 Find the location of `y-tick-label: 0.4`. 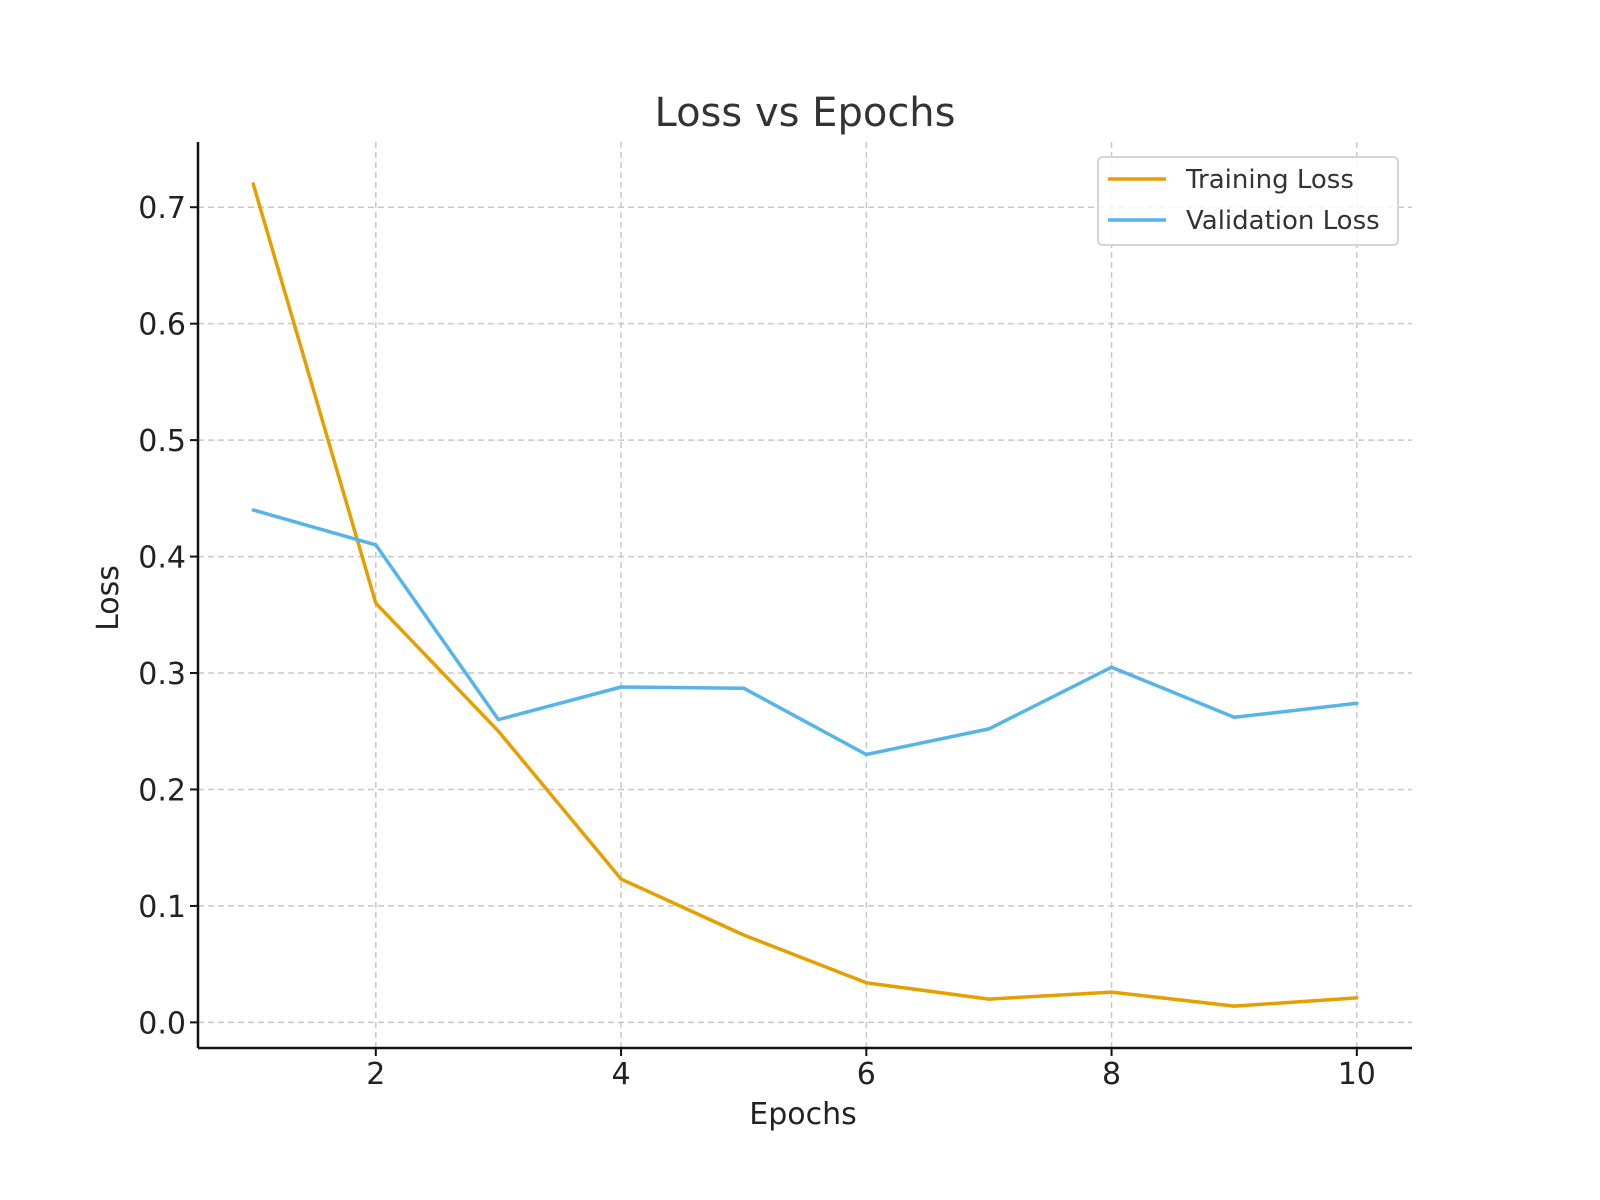

y-tick-label: 0.4 is located at coordinates (162, 558).